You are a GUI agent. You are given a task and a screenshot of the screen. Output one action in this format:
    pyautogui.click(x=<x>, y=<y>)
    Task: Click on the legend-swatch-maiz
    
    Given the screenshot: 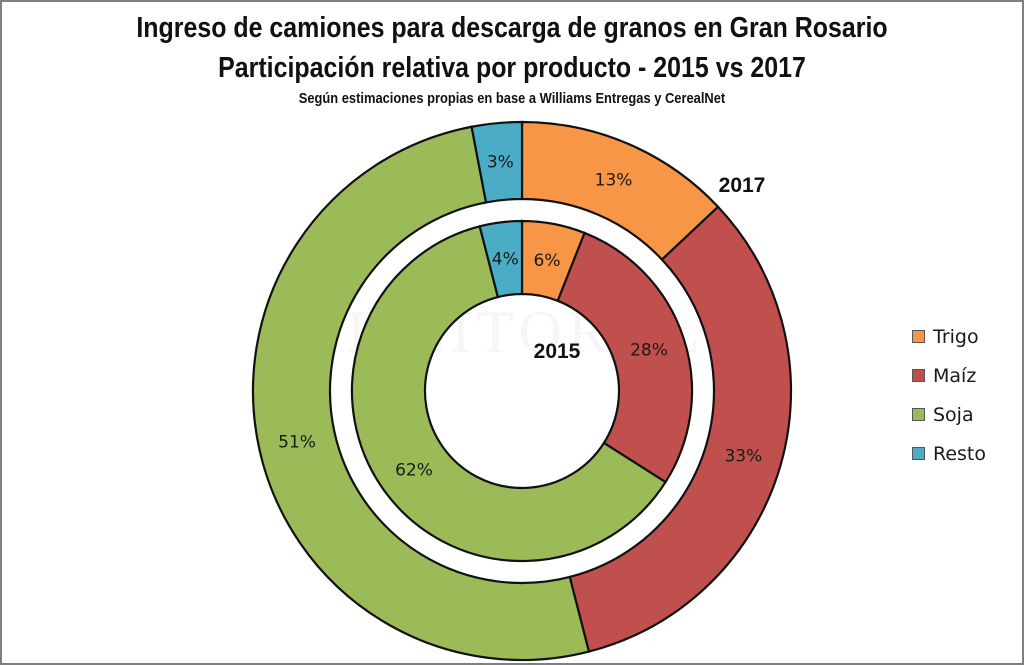 What is the action you would take?
    pyautogui.click(x=918, y=375)
    